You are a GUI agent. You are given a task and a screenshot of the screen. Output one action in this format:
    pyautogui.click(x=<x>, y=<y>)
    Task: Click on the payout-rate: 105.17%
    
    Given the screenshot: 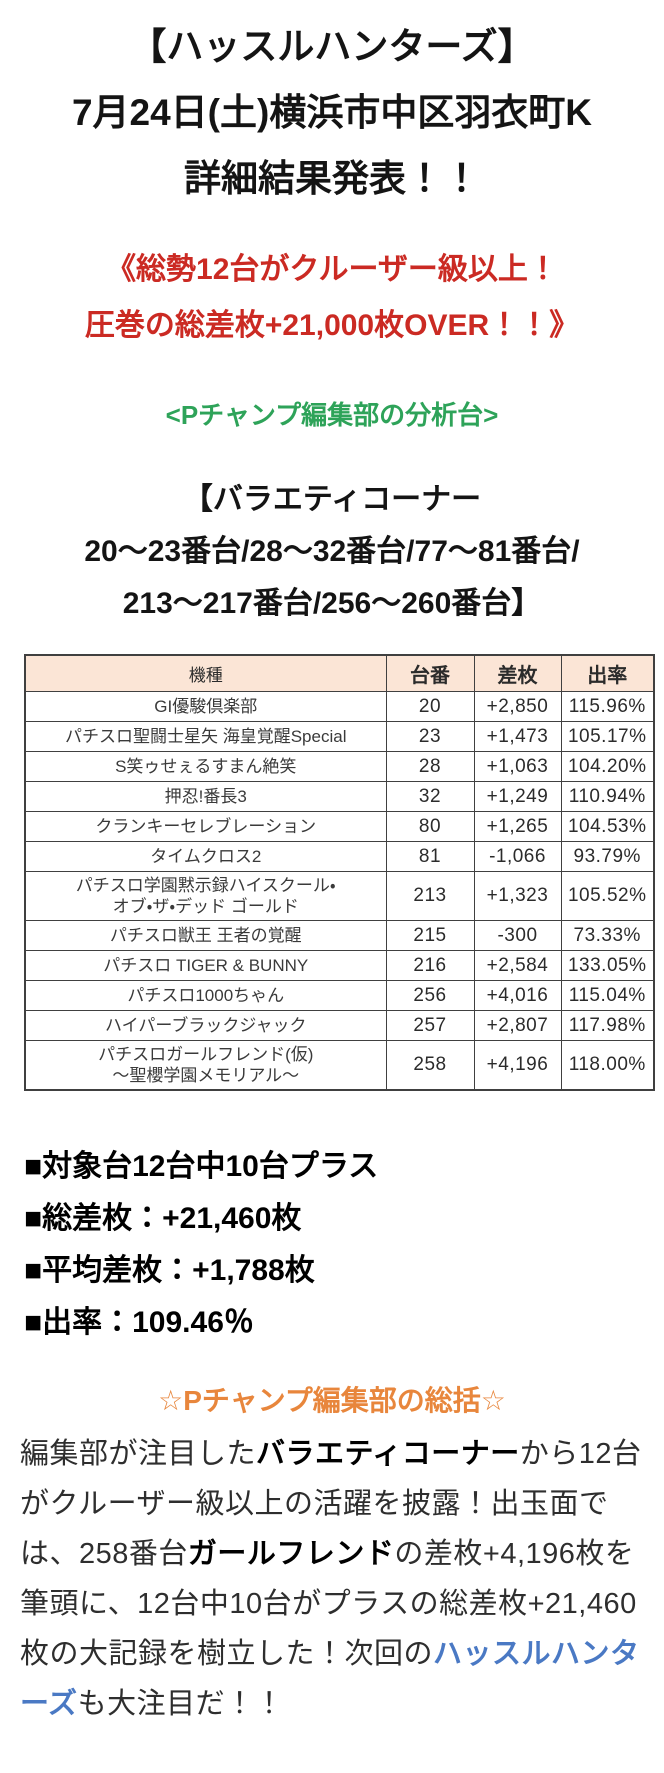 What is the action you would take?
    pyautogui.click(x=607, y=736)
    